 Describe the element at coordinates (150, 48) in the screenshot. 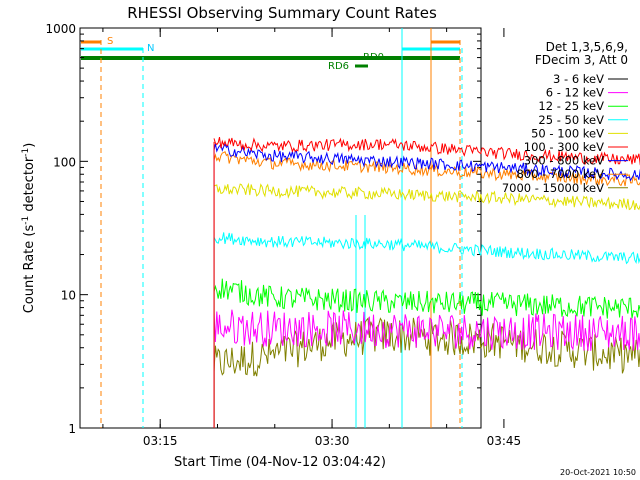

I see `n-flag-label: N` at that location.